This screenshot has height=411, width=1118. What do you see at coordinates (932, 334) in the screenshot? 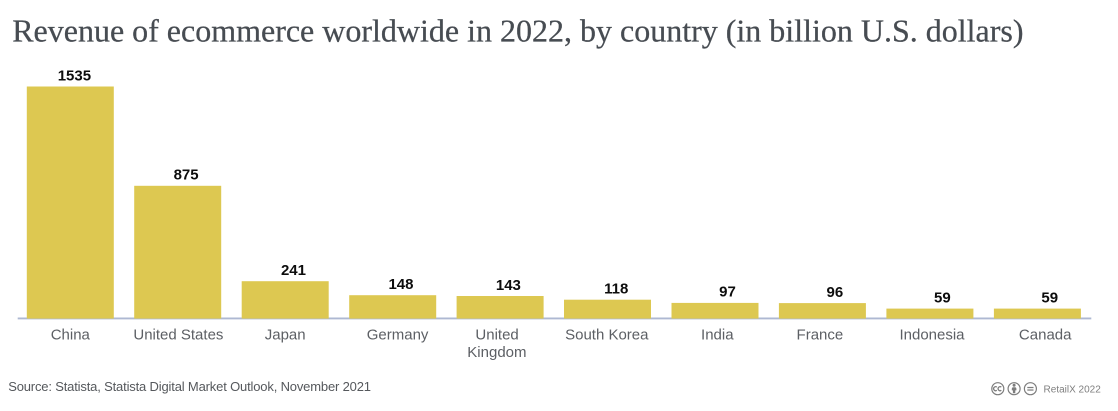
I see `svg-text: Indonesia` at bounding box center [932, 334].